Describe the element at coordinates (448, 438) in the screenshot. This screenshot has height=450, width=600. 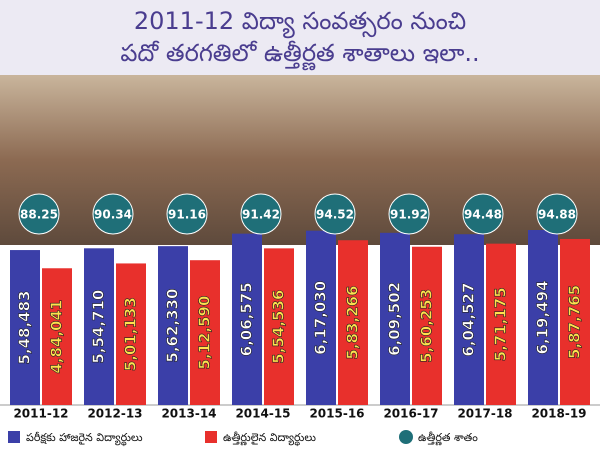
I see `legend-label: ఉత్తీర్ణత శాతం` at that location.